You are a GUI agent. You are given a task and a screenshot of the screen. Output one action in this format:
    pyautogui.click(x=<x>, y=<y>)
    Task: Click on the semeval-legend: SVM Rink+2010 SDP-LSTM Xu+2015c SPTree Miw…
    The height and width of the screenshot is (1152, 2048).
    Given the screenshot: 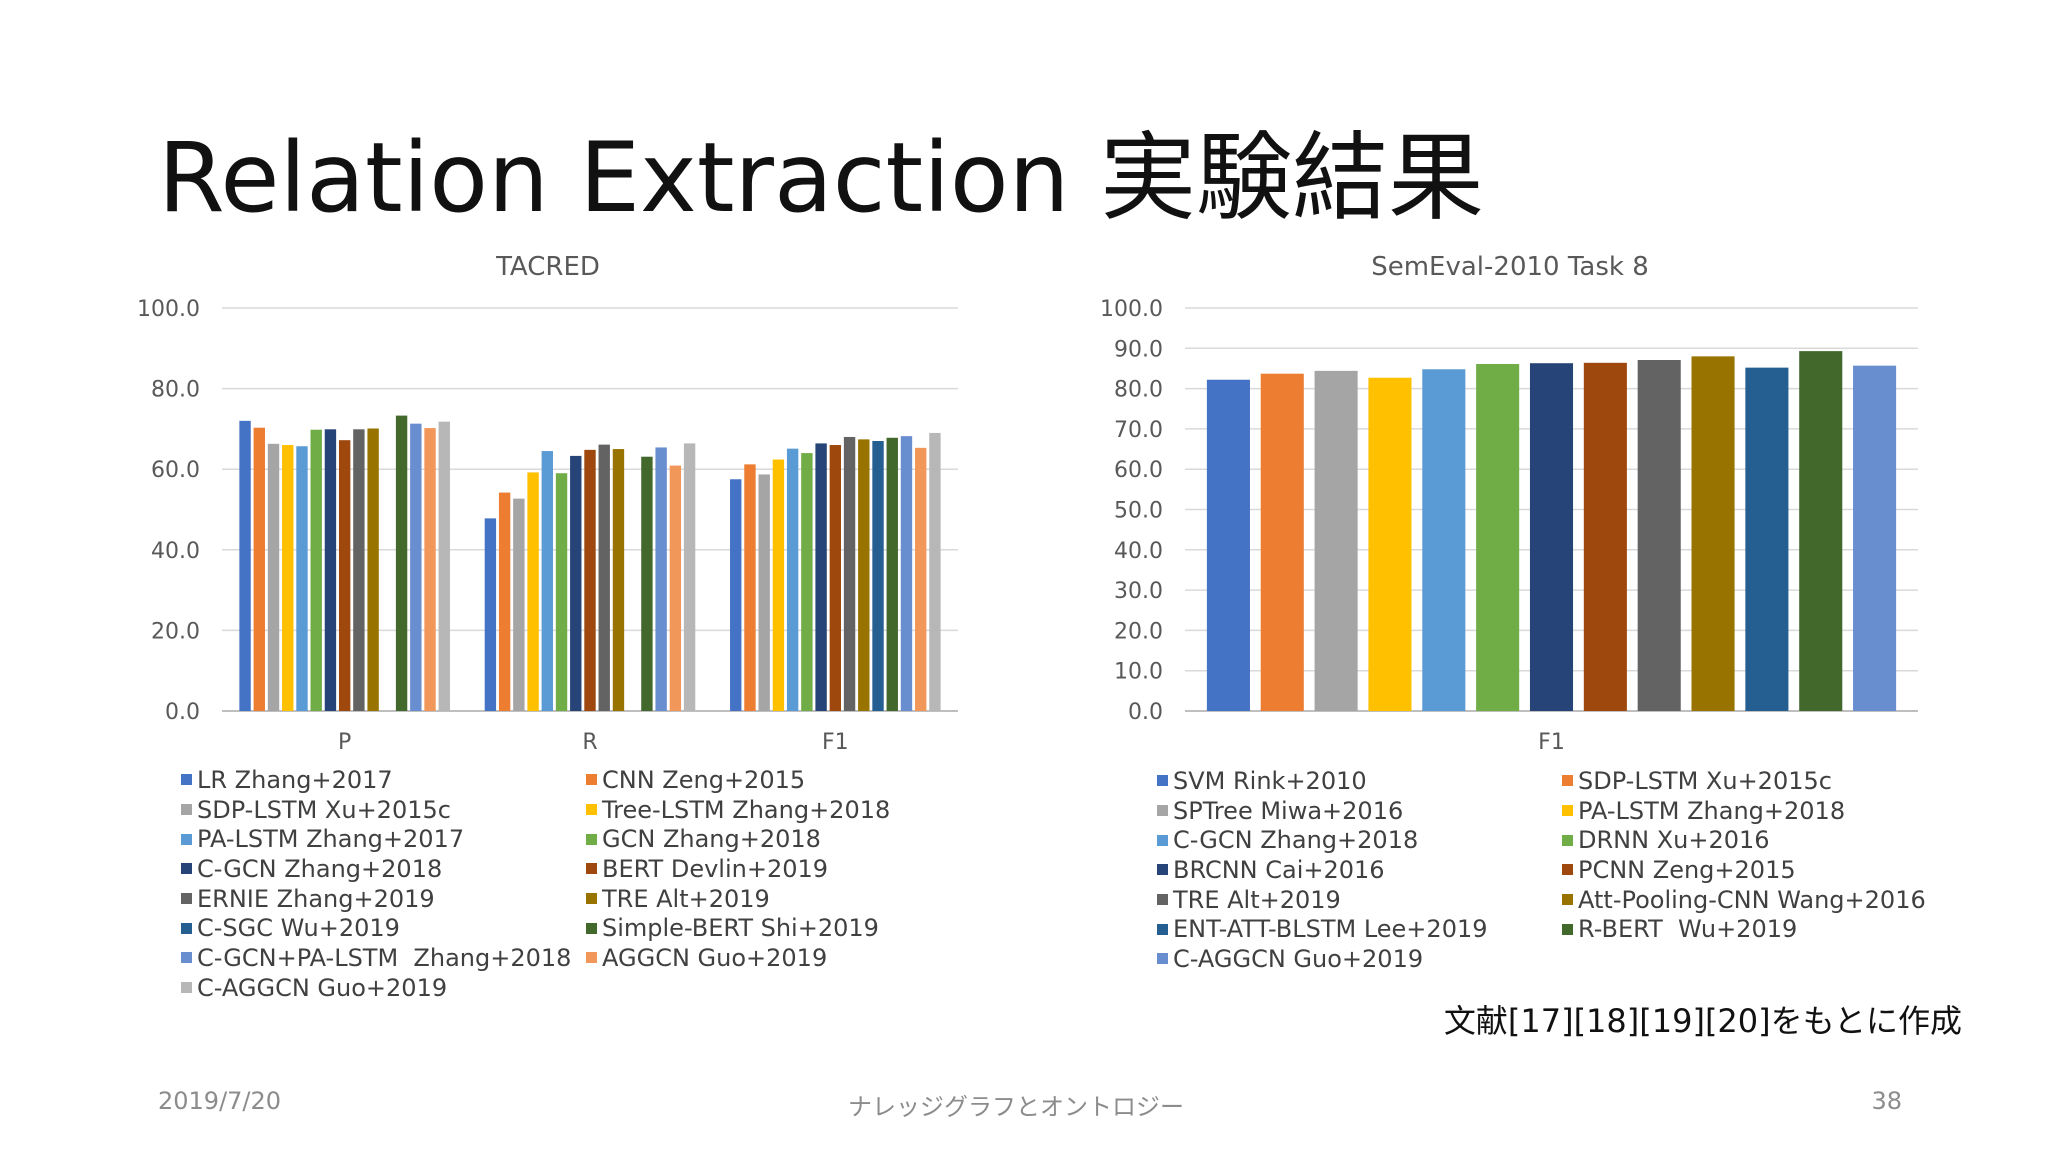 What is the action you would take?
    pyautogui.click(x=1562, y=870)
    